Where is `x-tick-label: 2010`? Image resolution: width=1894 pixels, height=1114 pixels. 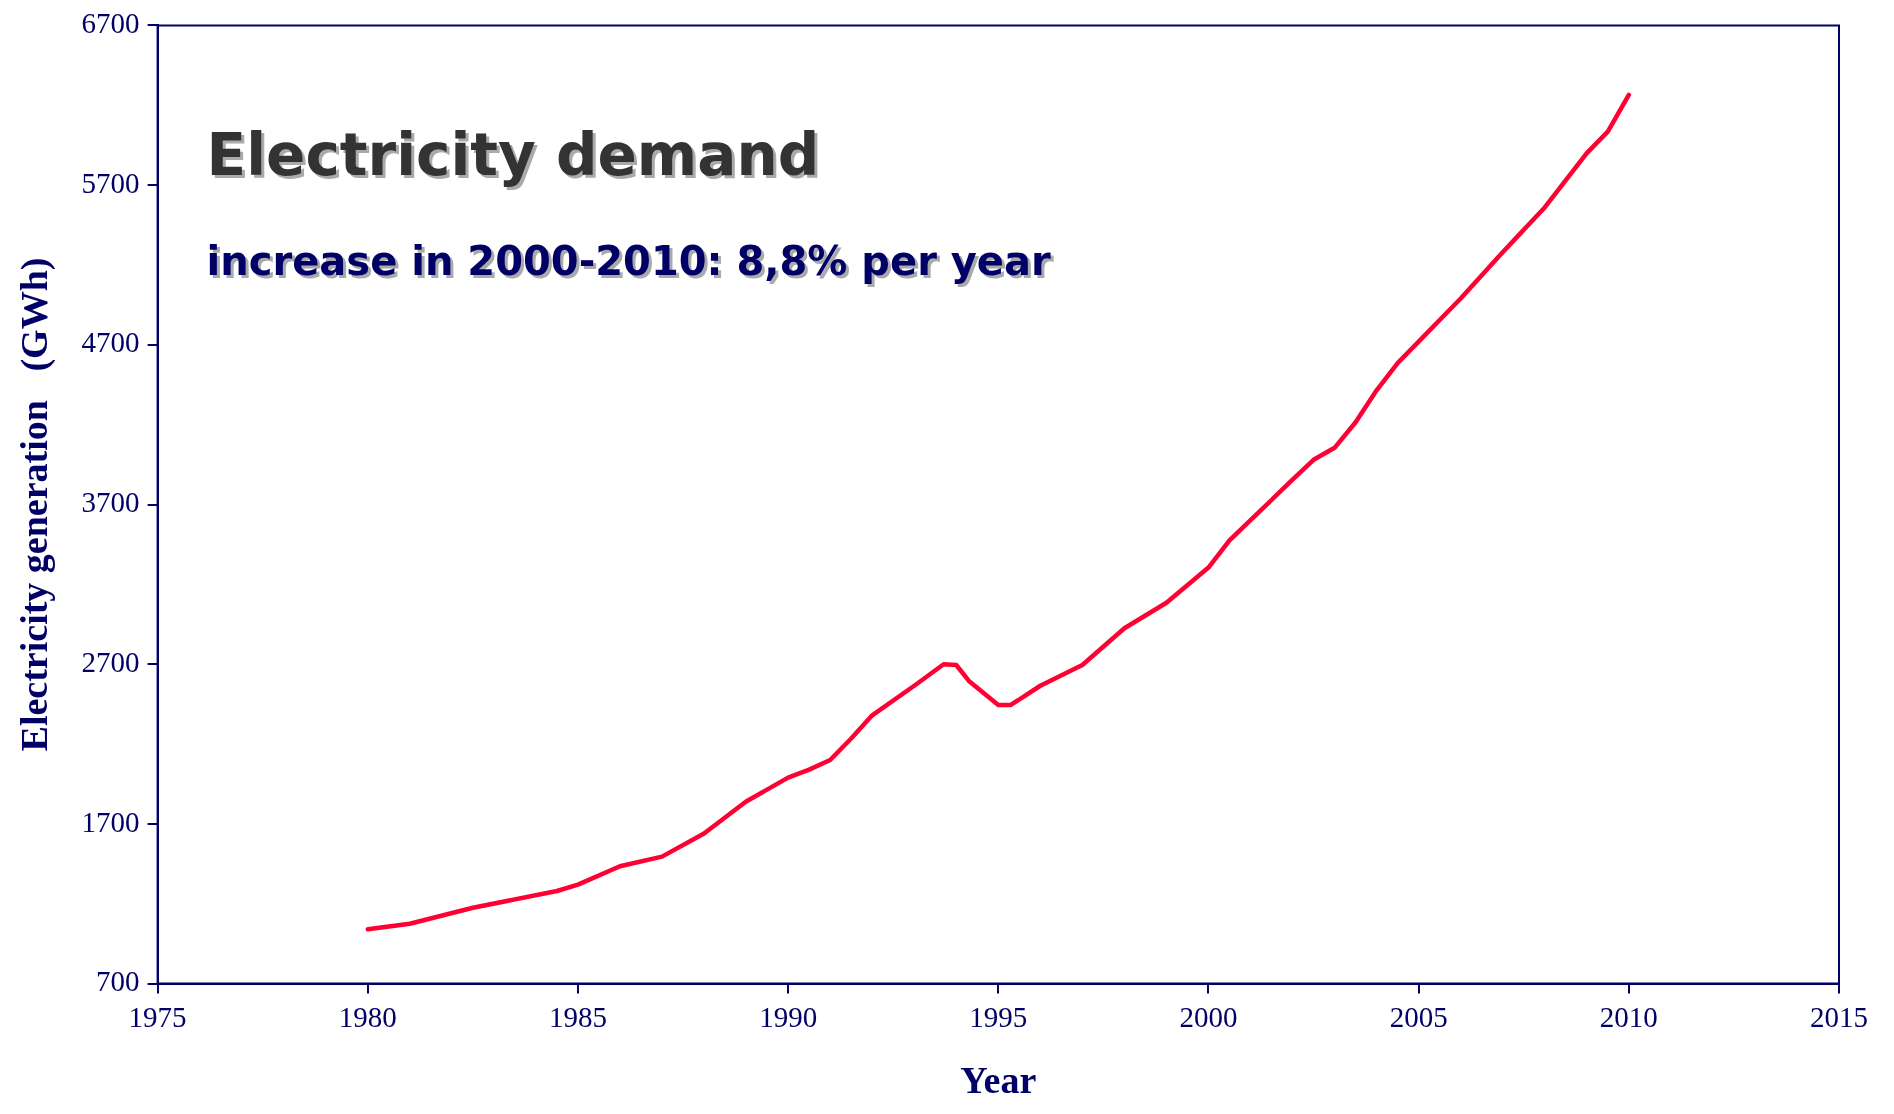 x-tick-label: 2010 is located at coordinates (1628, 1016).